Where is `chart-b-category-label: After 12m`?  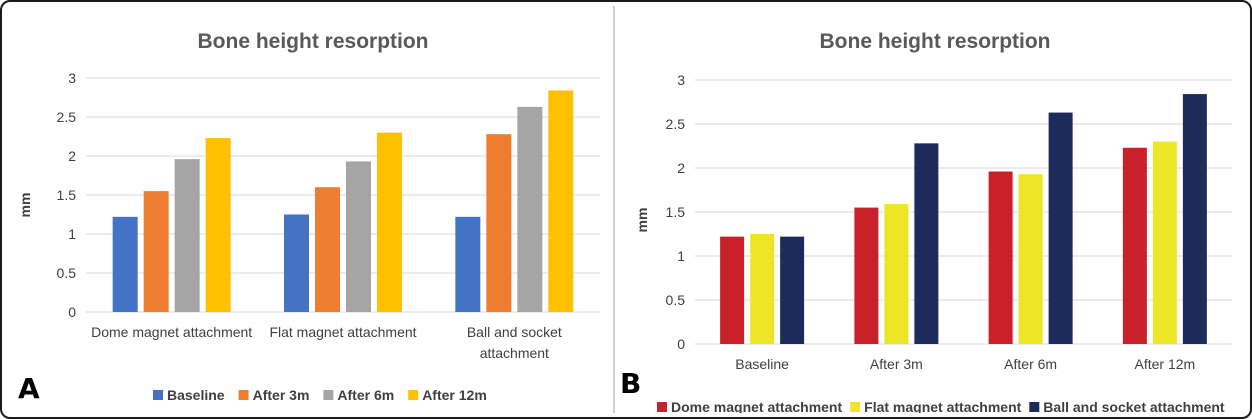 chart-b-category-label: After 12m is located at coordinates (1165, 364).